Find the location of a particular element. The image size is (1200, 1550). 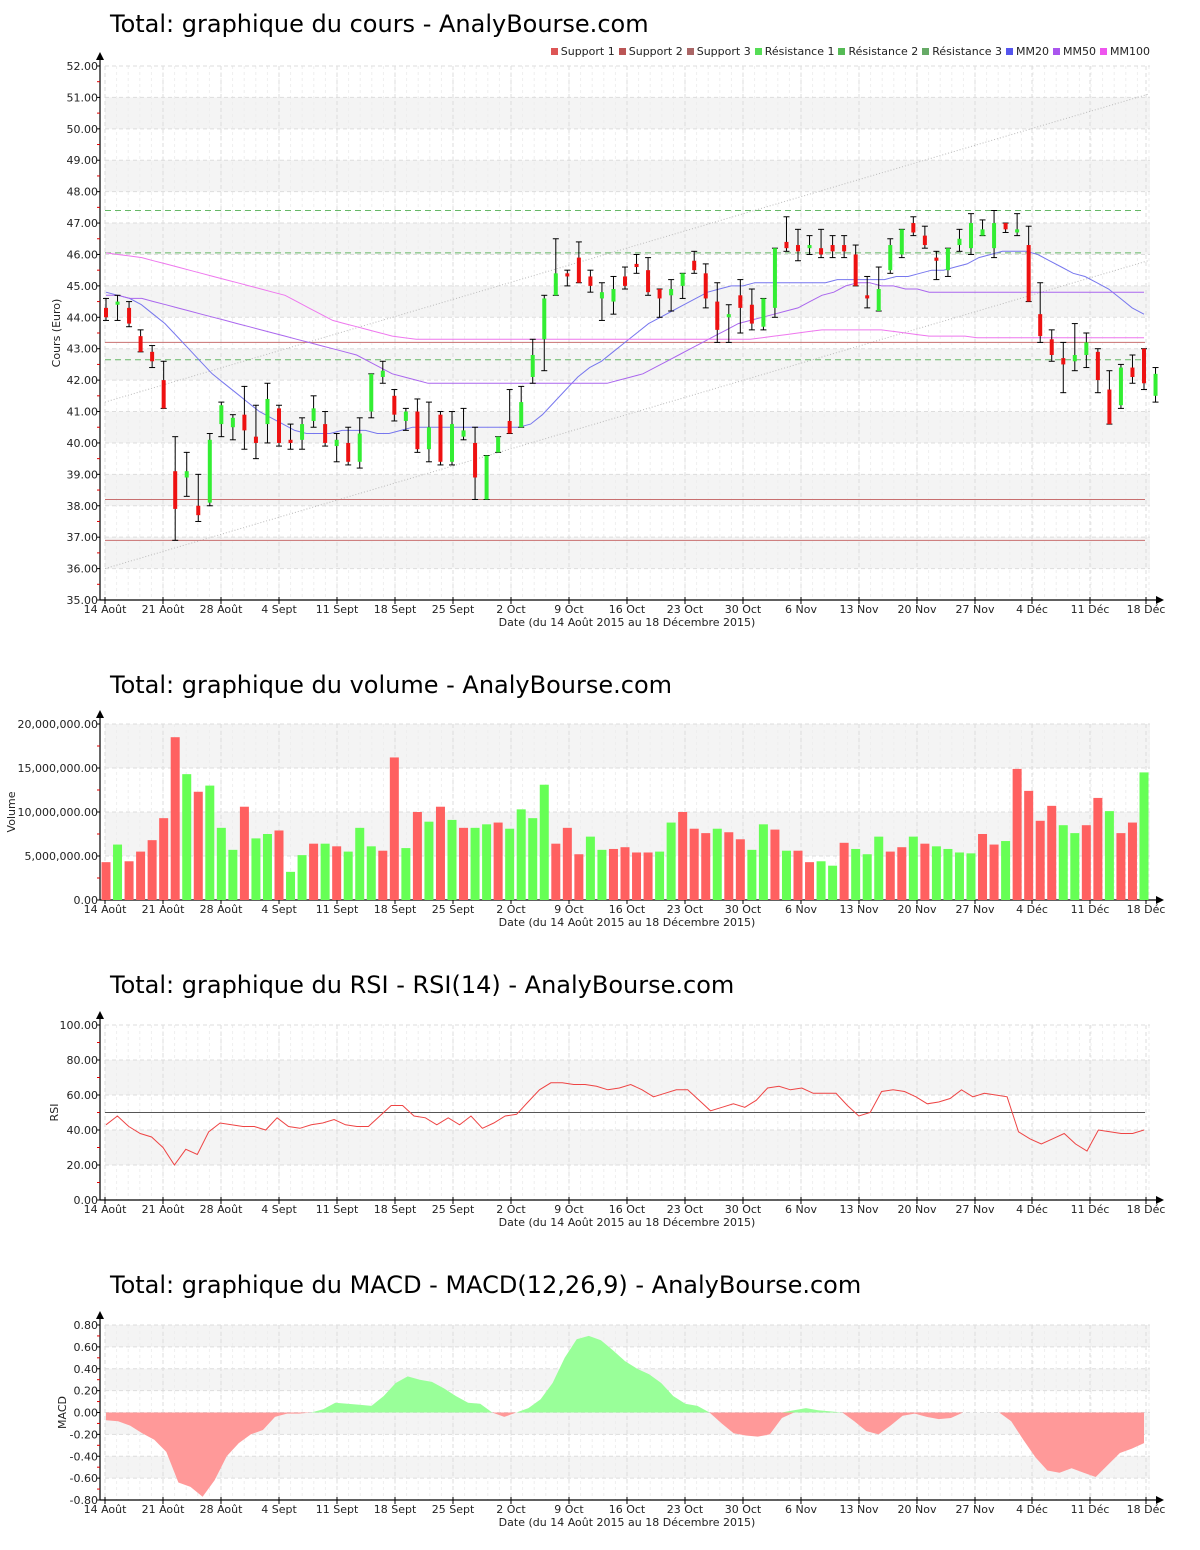

x-tick-label: 18 Sept is located at coordinates (395, 1509).